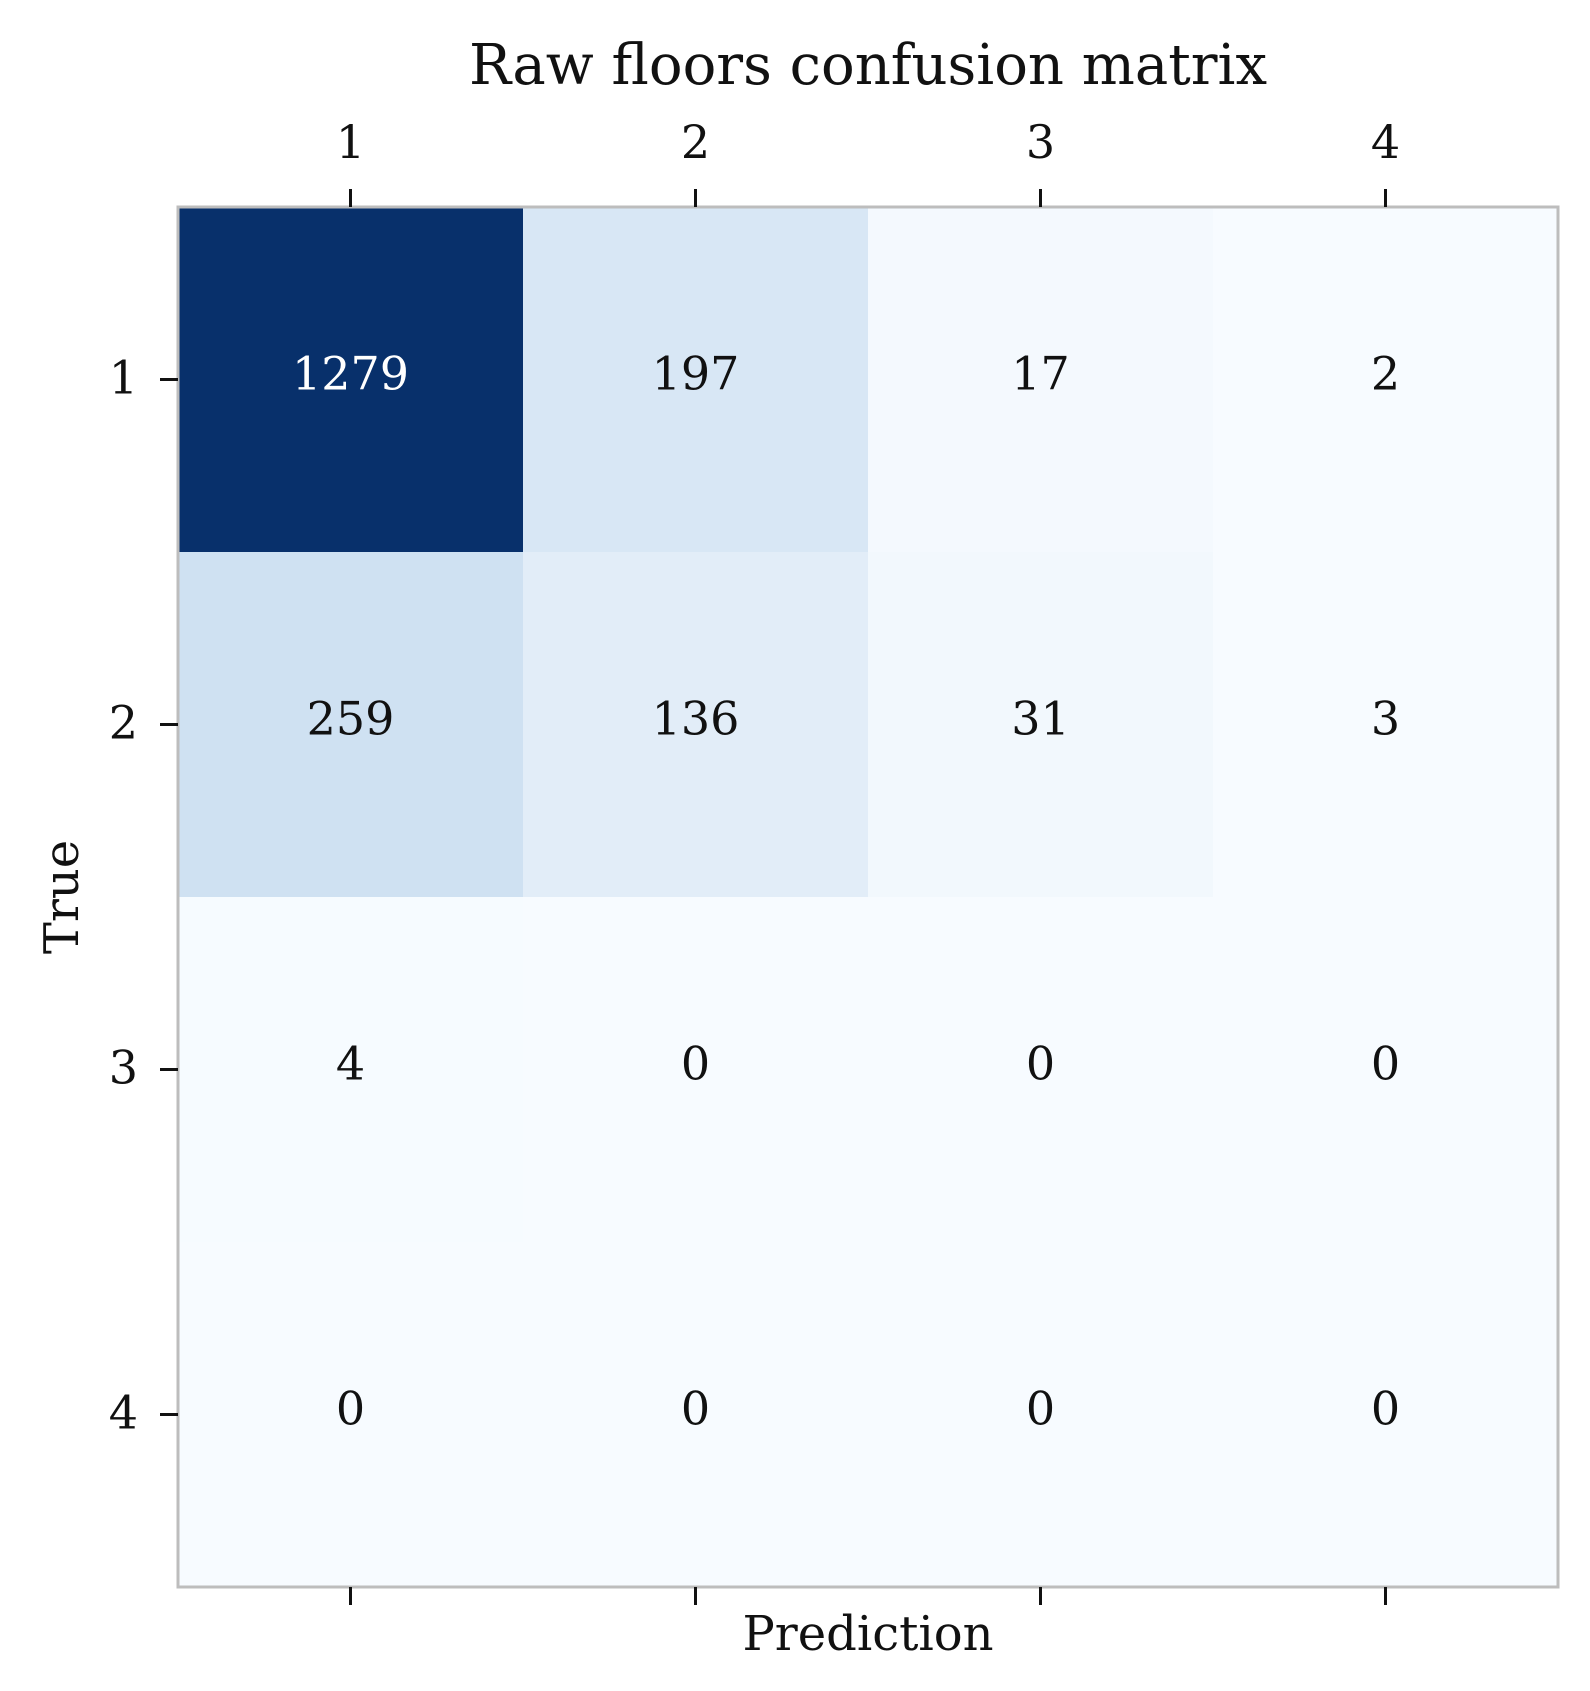 The height and width of the screenshot is (1691, 1590). I want to click on y-axis-ticks: 1 2 3 4, so click(143, 895).